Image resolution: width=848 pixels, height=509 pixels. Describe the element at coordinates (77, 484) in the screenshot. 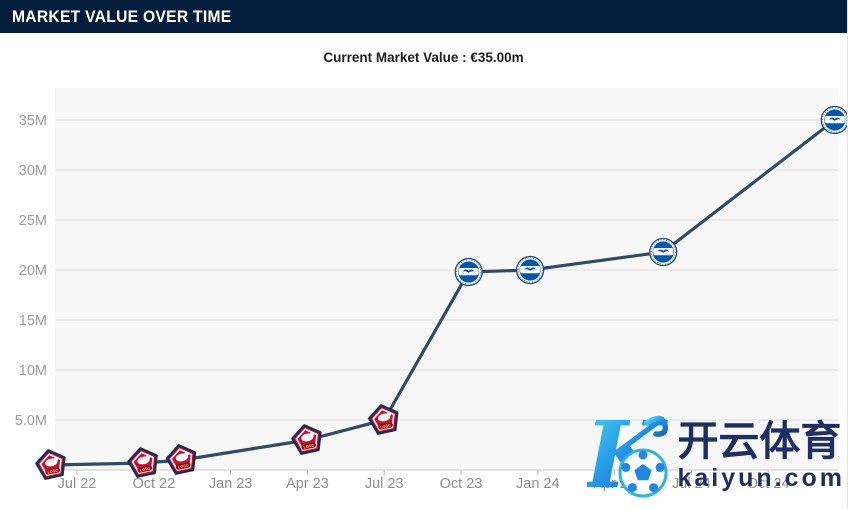

I see `x-tick-label: Jul 22` at that location.